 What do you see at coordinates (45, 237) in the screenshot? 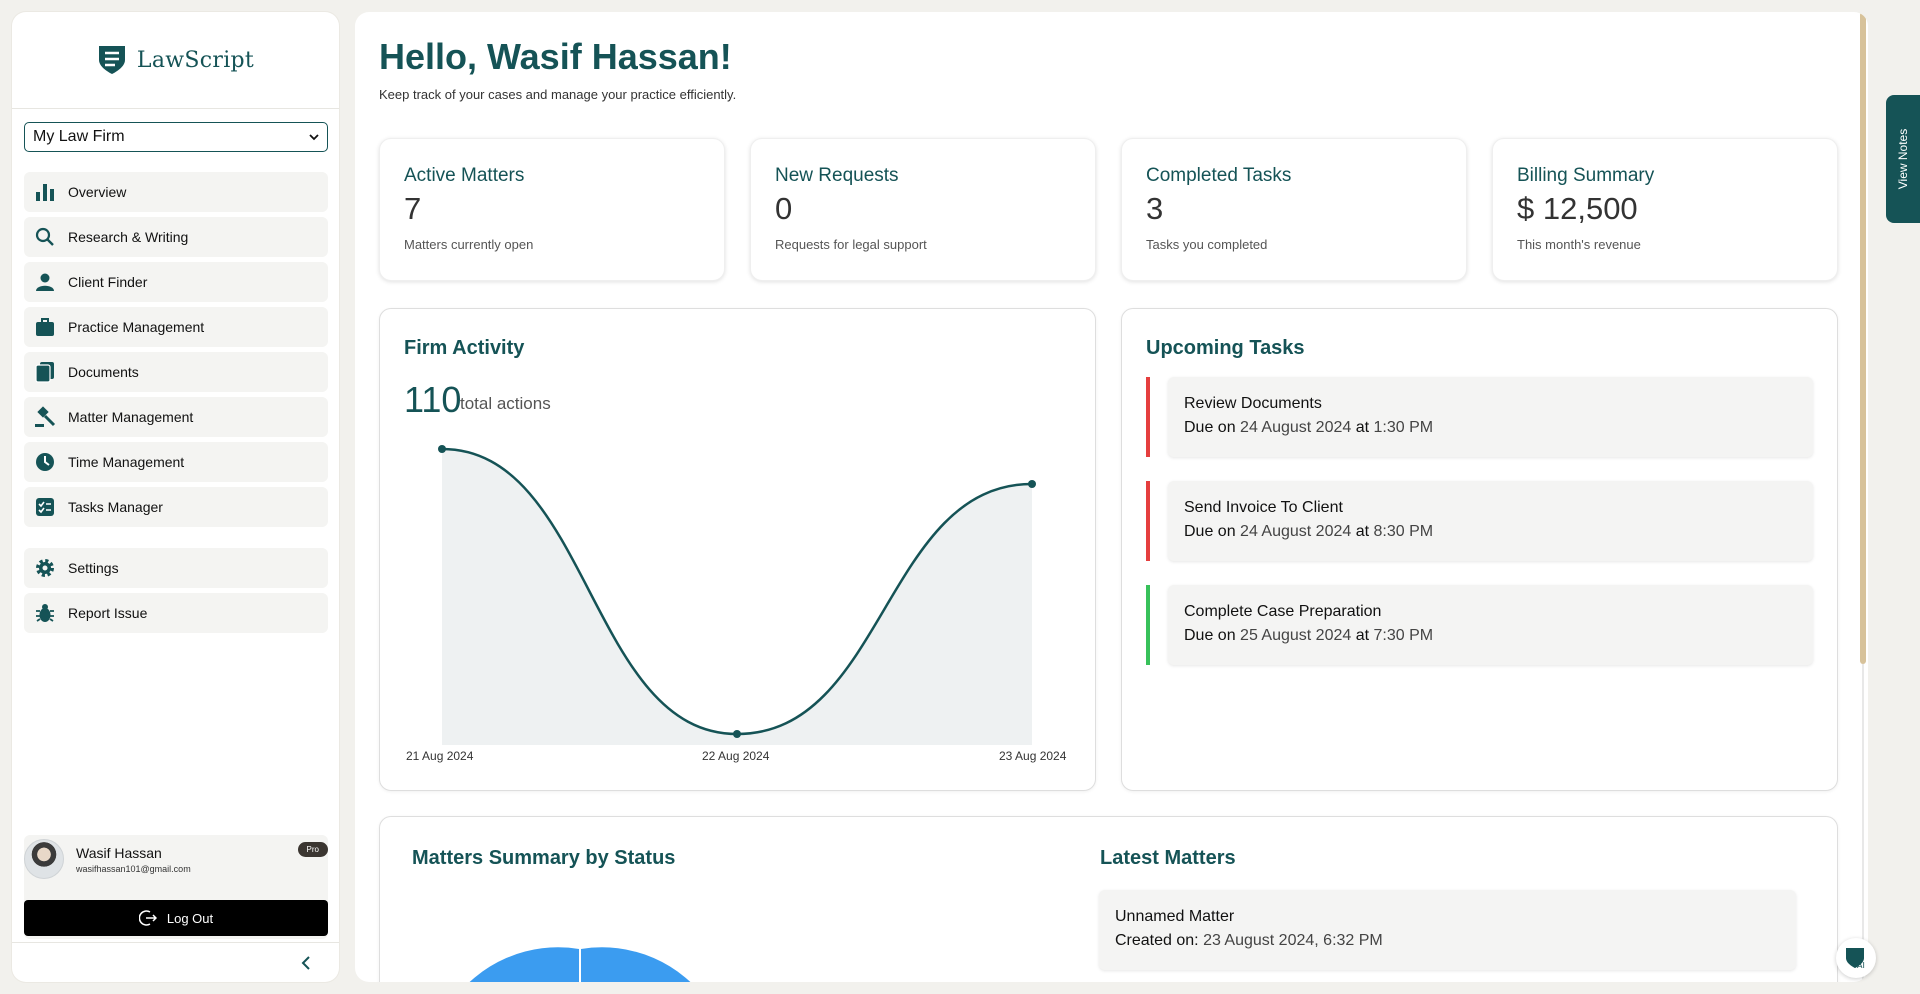
I see `search-icon` at bounding box center [45, 237].